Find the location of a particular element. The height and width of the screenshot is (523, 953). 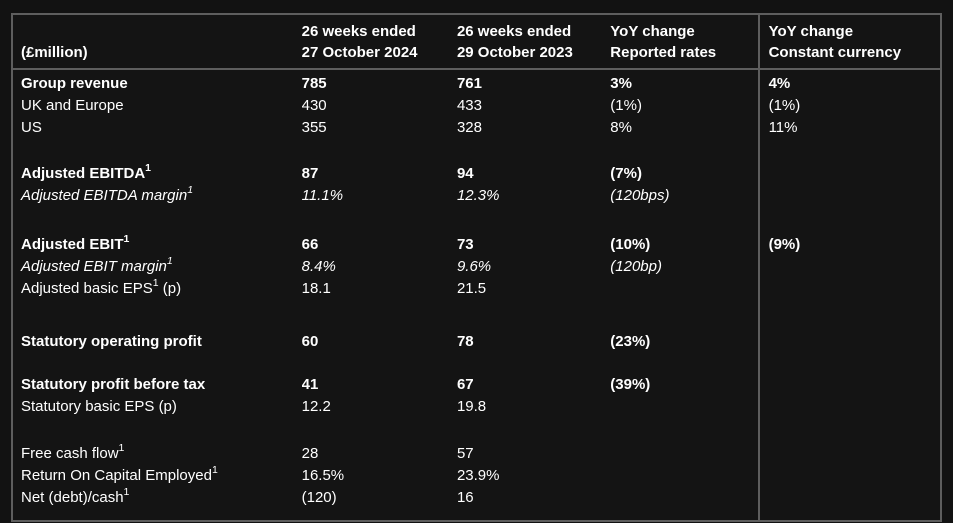

header-yoy-reported: YoY change Reported rates is located at coordinates (684, 42).